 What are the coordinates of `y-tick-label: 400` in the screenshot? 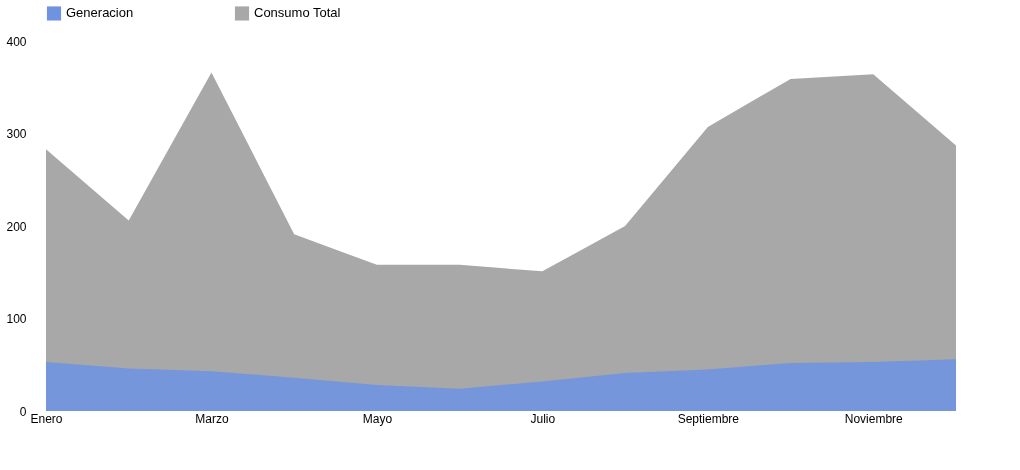 It's located at (16, 41).